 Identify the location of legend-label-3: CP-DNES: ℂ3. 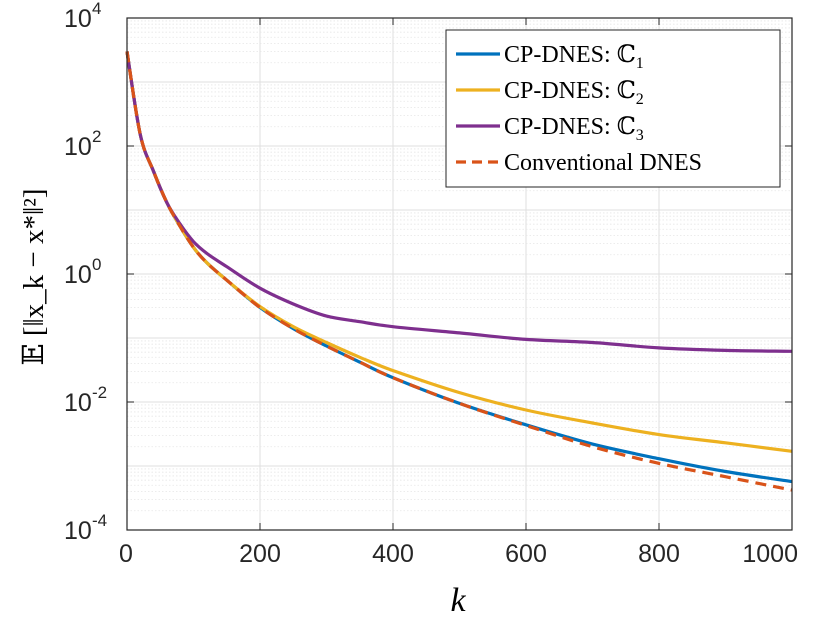
(574, 129).